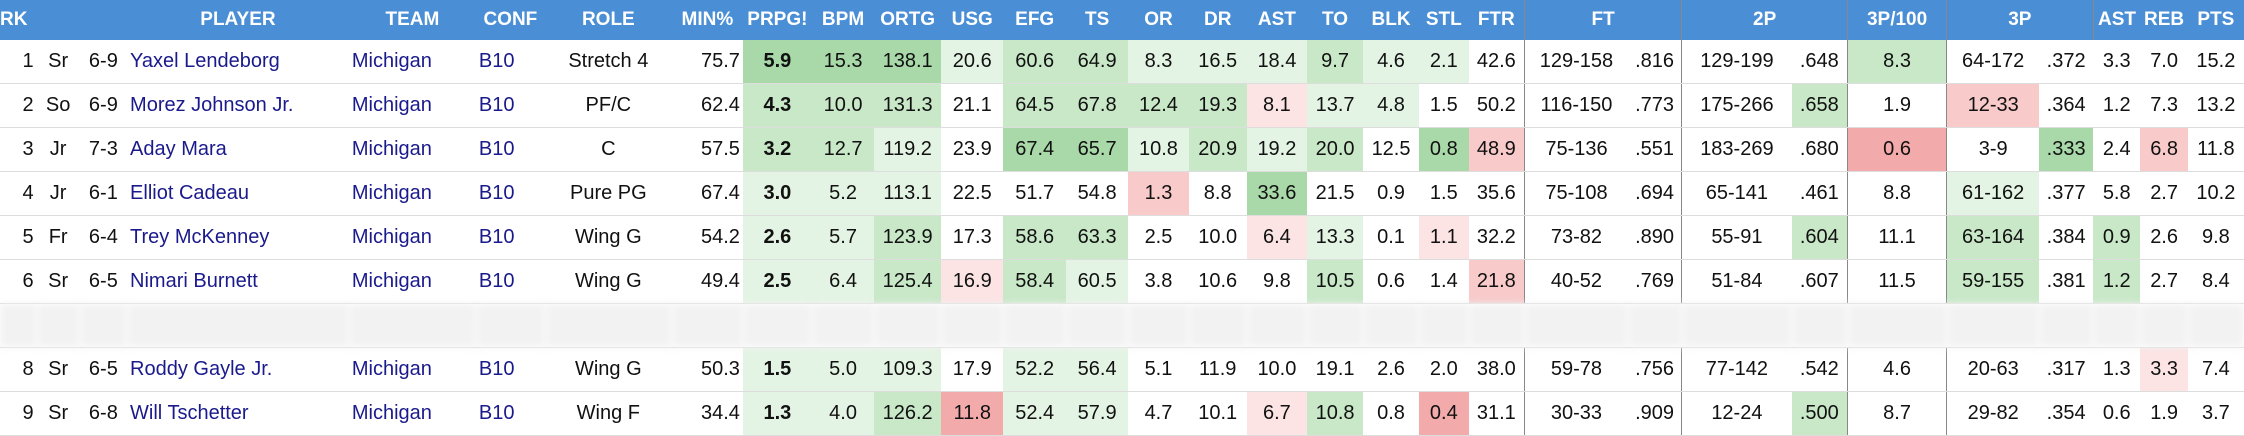 The height and width of the screenshot is (436, 2244). What do you see at coordinates (2117, 193) in the screenshot?
I see `stat-cell: 5.8` at bounding box center [2117, 193].